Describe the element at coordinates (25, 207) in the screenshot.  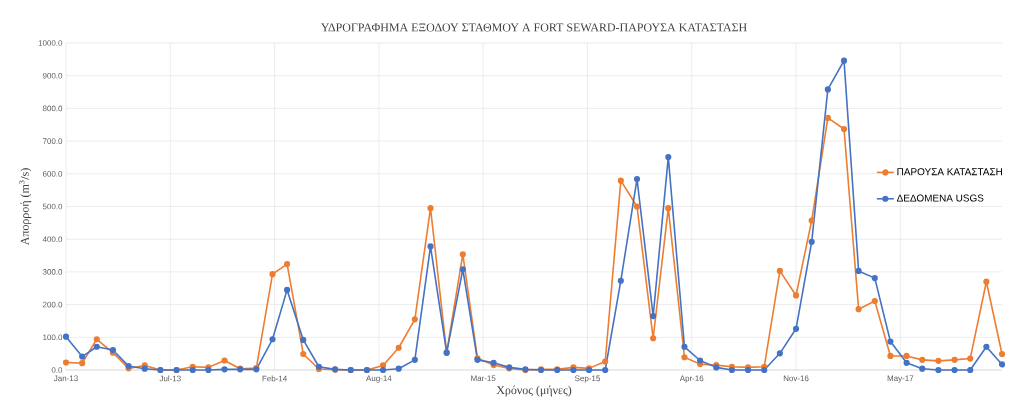
I see `y-axis-title: Απορροή (m$^{3}$/s)` at that location.